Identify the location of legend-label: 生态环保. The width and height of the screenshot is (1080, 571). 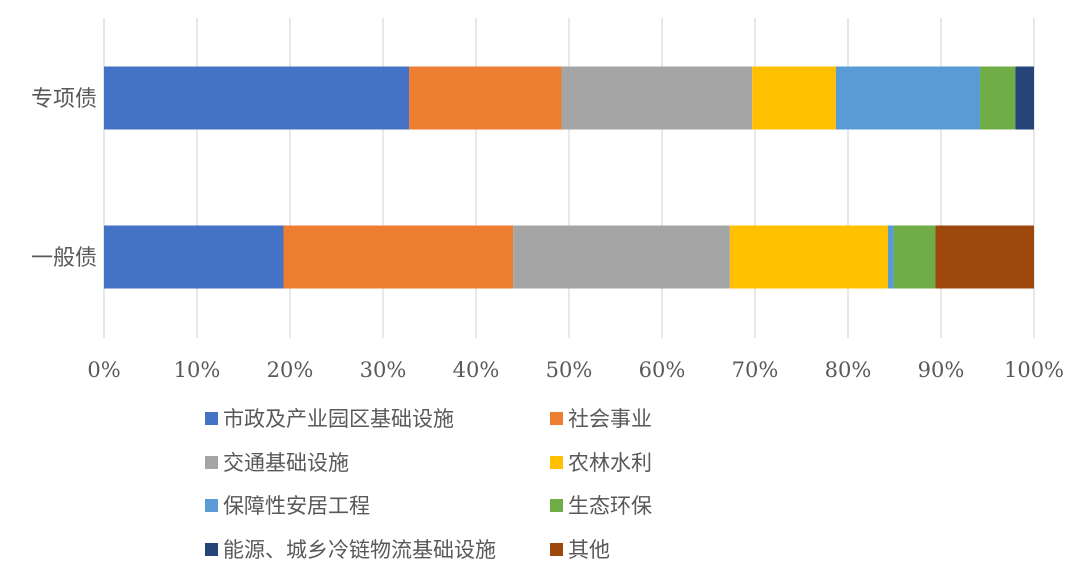
(610, 506).